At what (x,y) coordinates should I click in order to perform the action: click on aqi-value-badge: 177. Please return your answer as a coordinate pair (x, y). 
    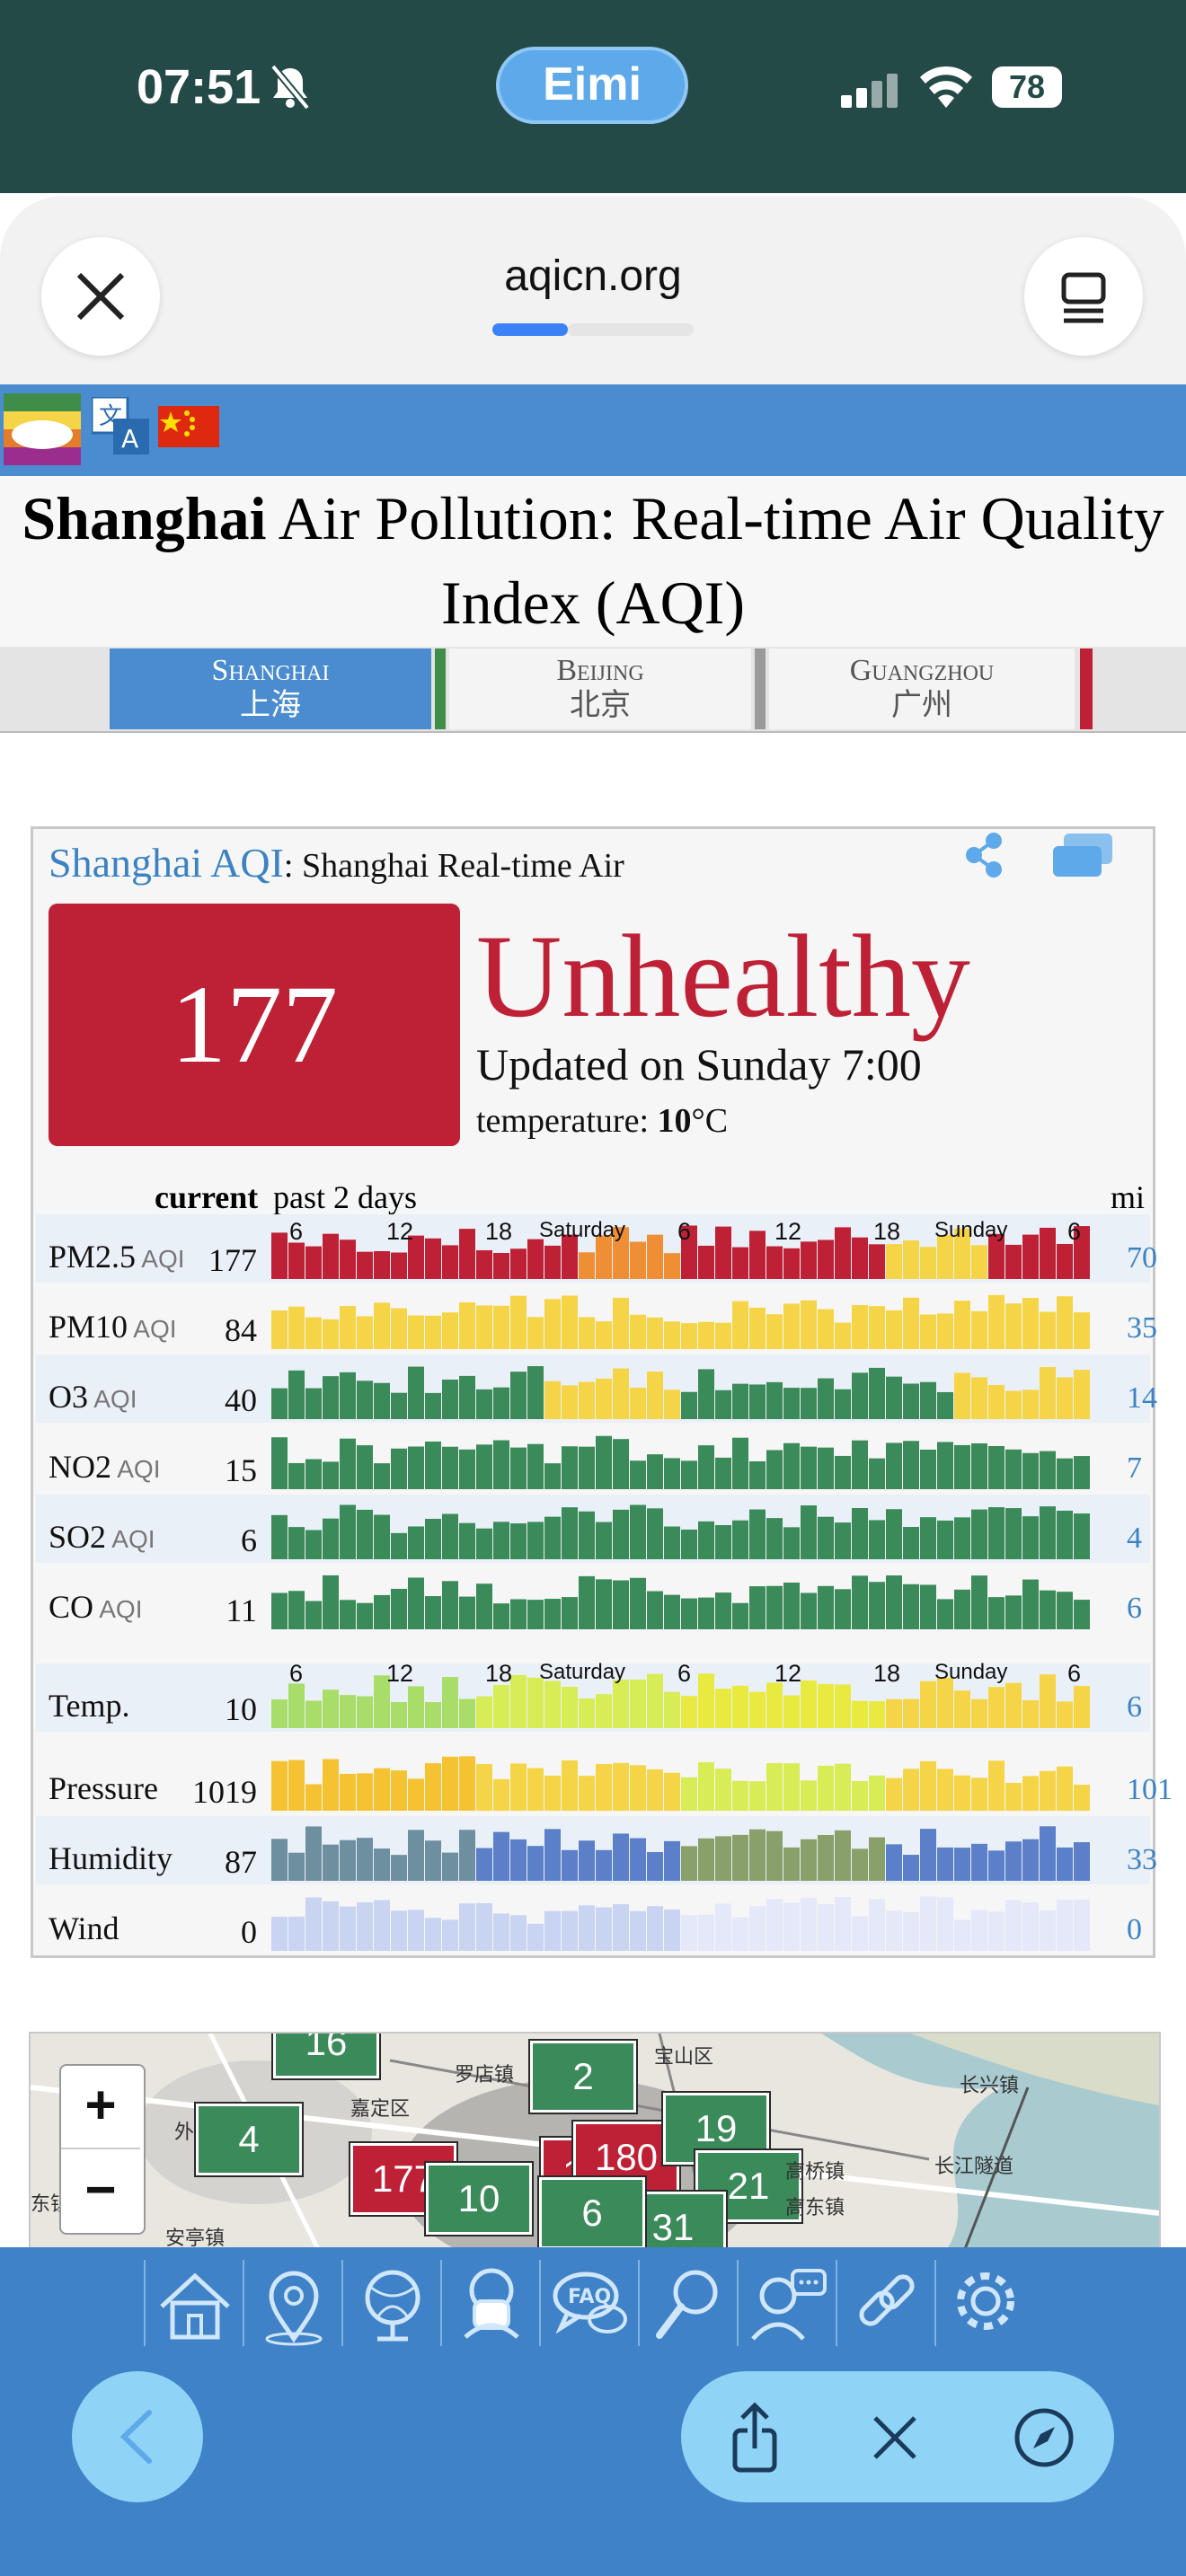
    Looking at the image, I should click on (254, 1025).